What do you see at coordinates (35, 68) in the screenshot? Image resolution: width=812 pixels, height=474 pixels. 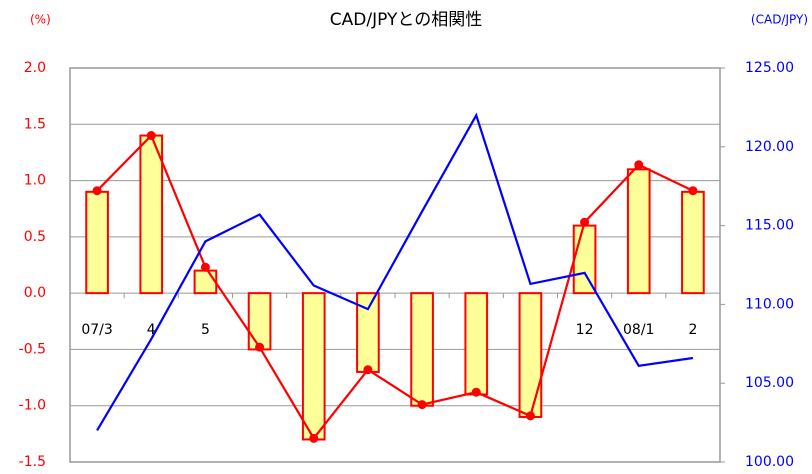 I see `y-tick-label: 2.0` at bounding box center [35, 68].